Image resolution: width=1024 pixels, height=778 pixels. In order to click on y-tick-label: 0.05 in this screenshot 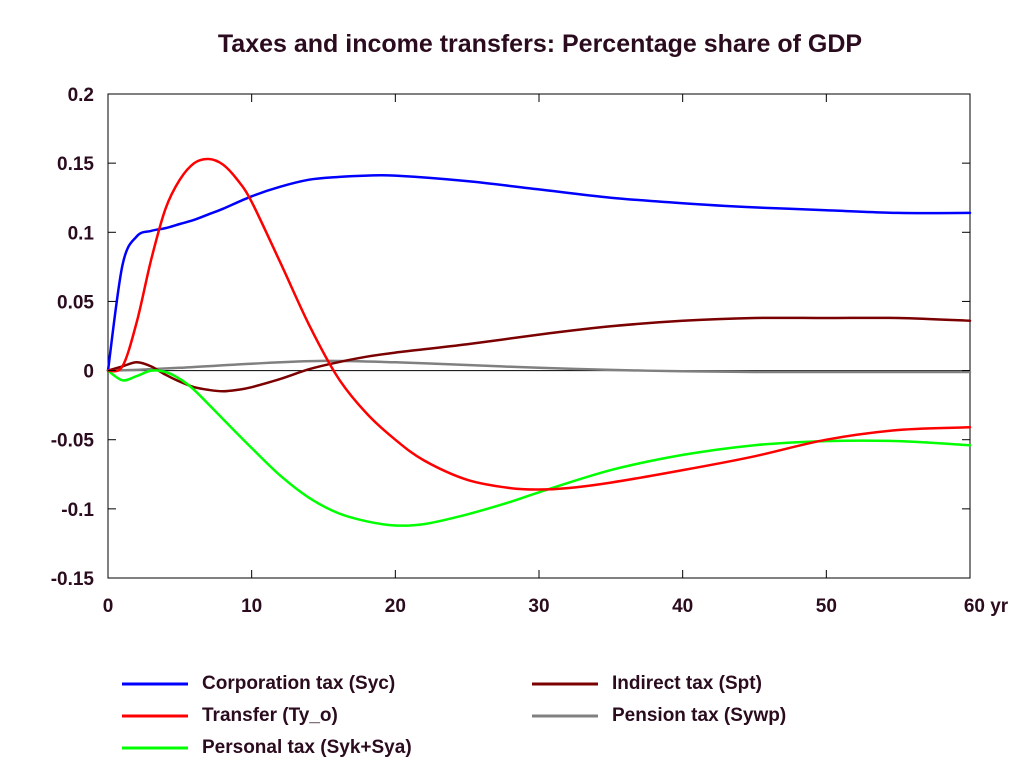, I will do `click(75, 302)`.